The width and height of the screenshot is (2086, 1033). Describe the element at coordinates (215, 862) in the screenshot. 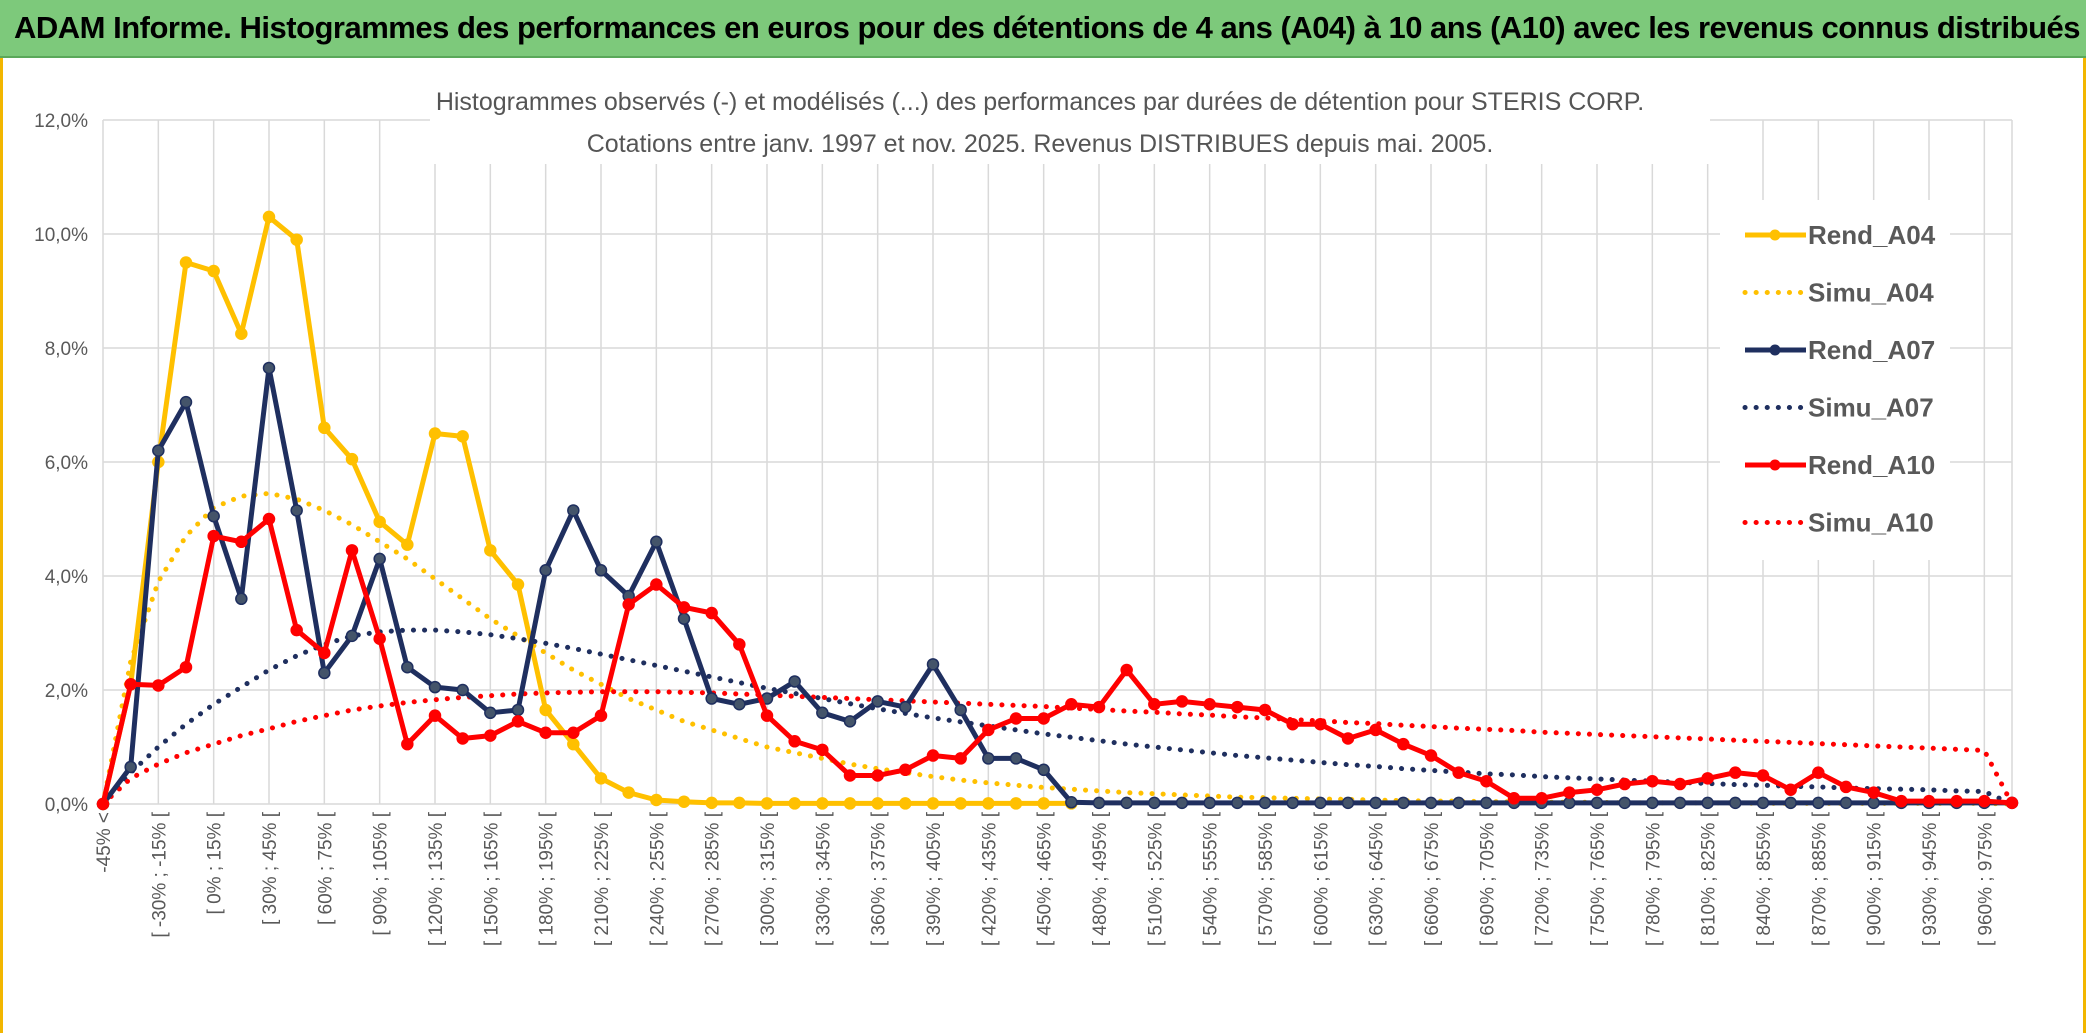

I see `x-tick-label: [ 0% ; 15% [` at that location.